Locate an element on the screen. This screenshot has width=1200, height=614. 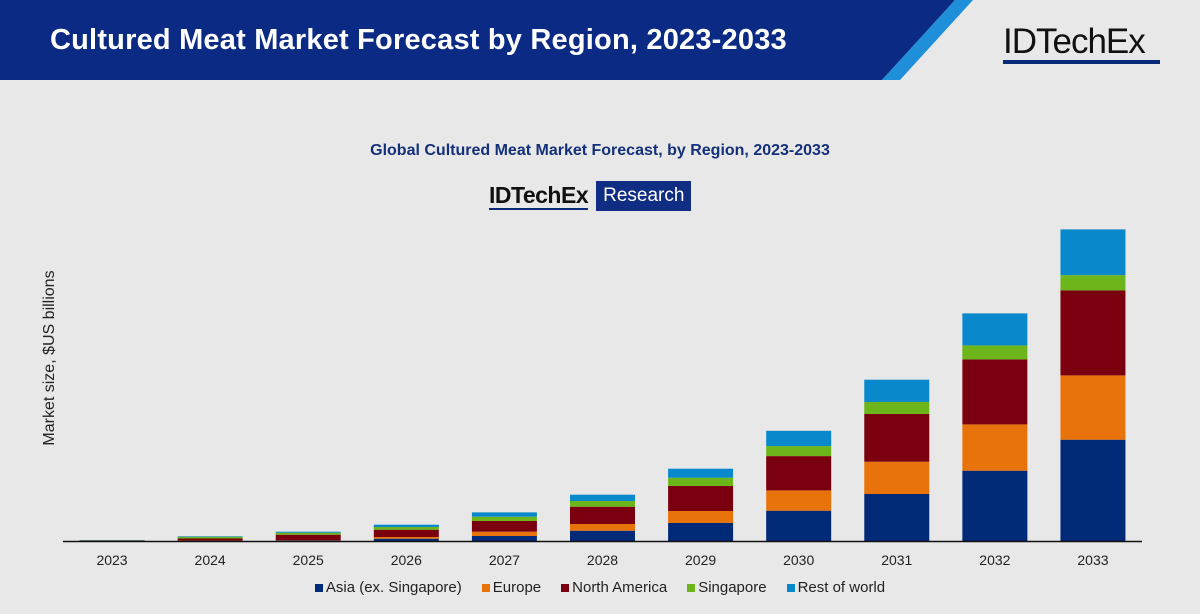
legend-item: North America is located at coordinates (614, 587).